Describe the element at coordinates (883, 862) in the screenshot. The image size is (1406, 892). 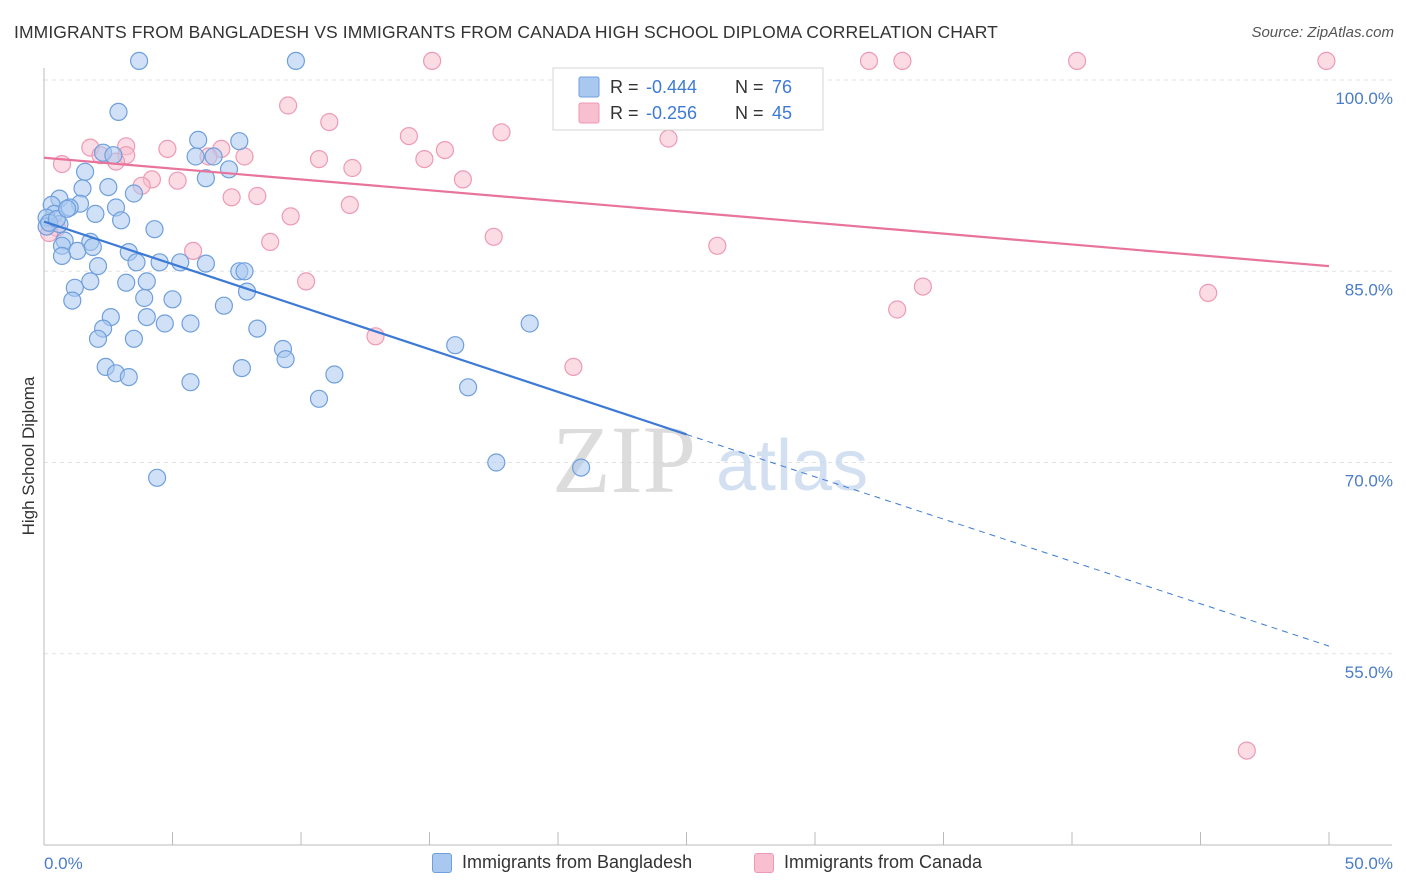
I see `legend-label-canada: Immigrants from Canada` at that location.